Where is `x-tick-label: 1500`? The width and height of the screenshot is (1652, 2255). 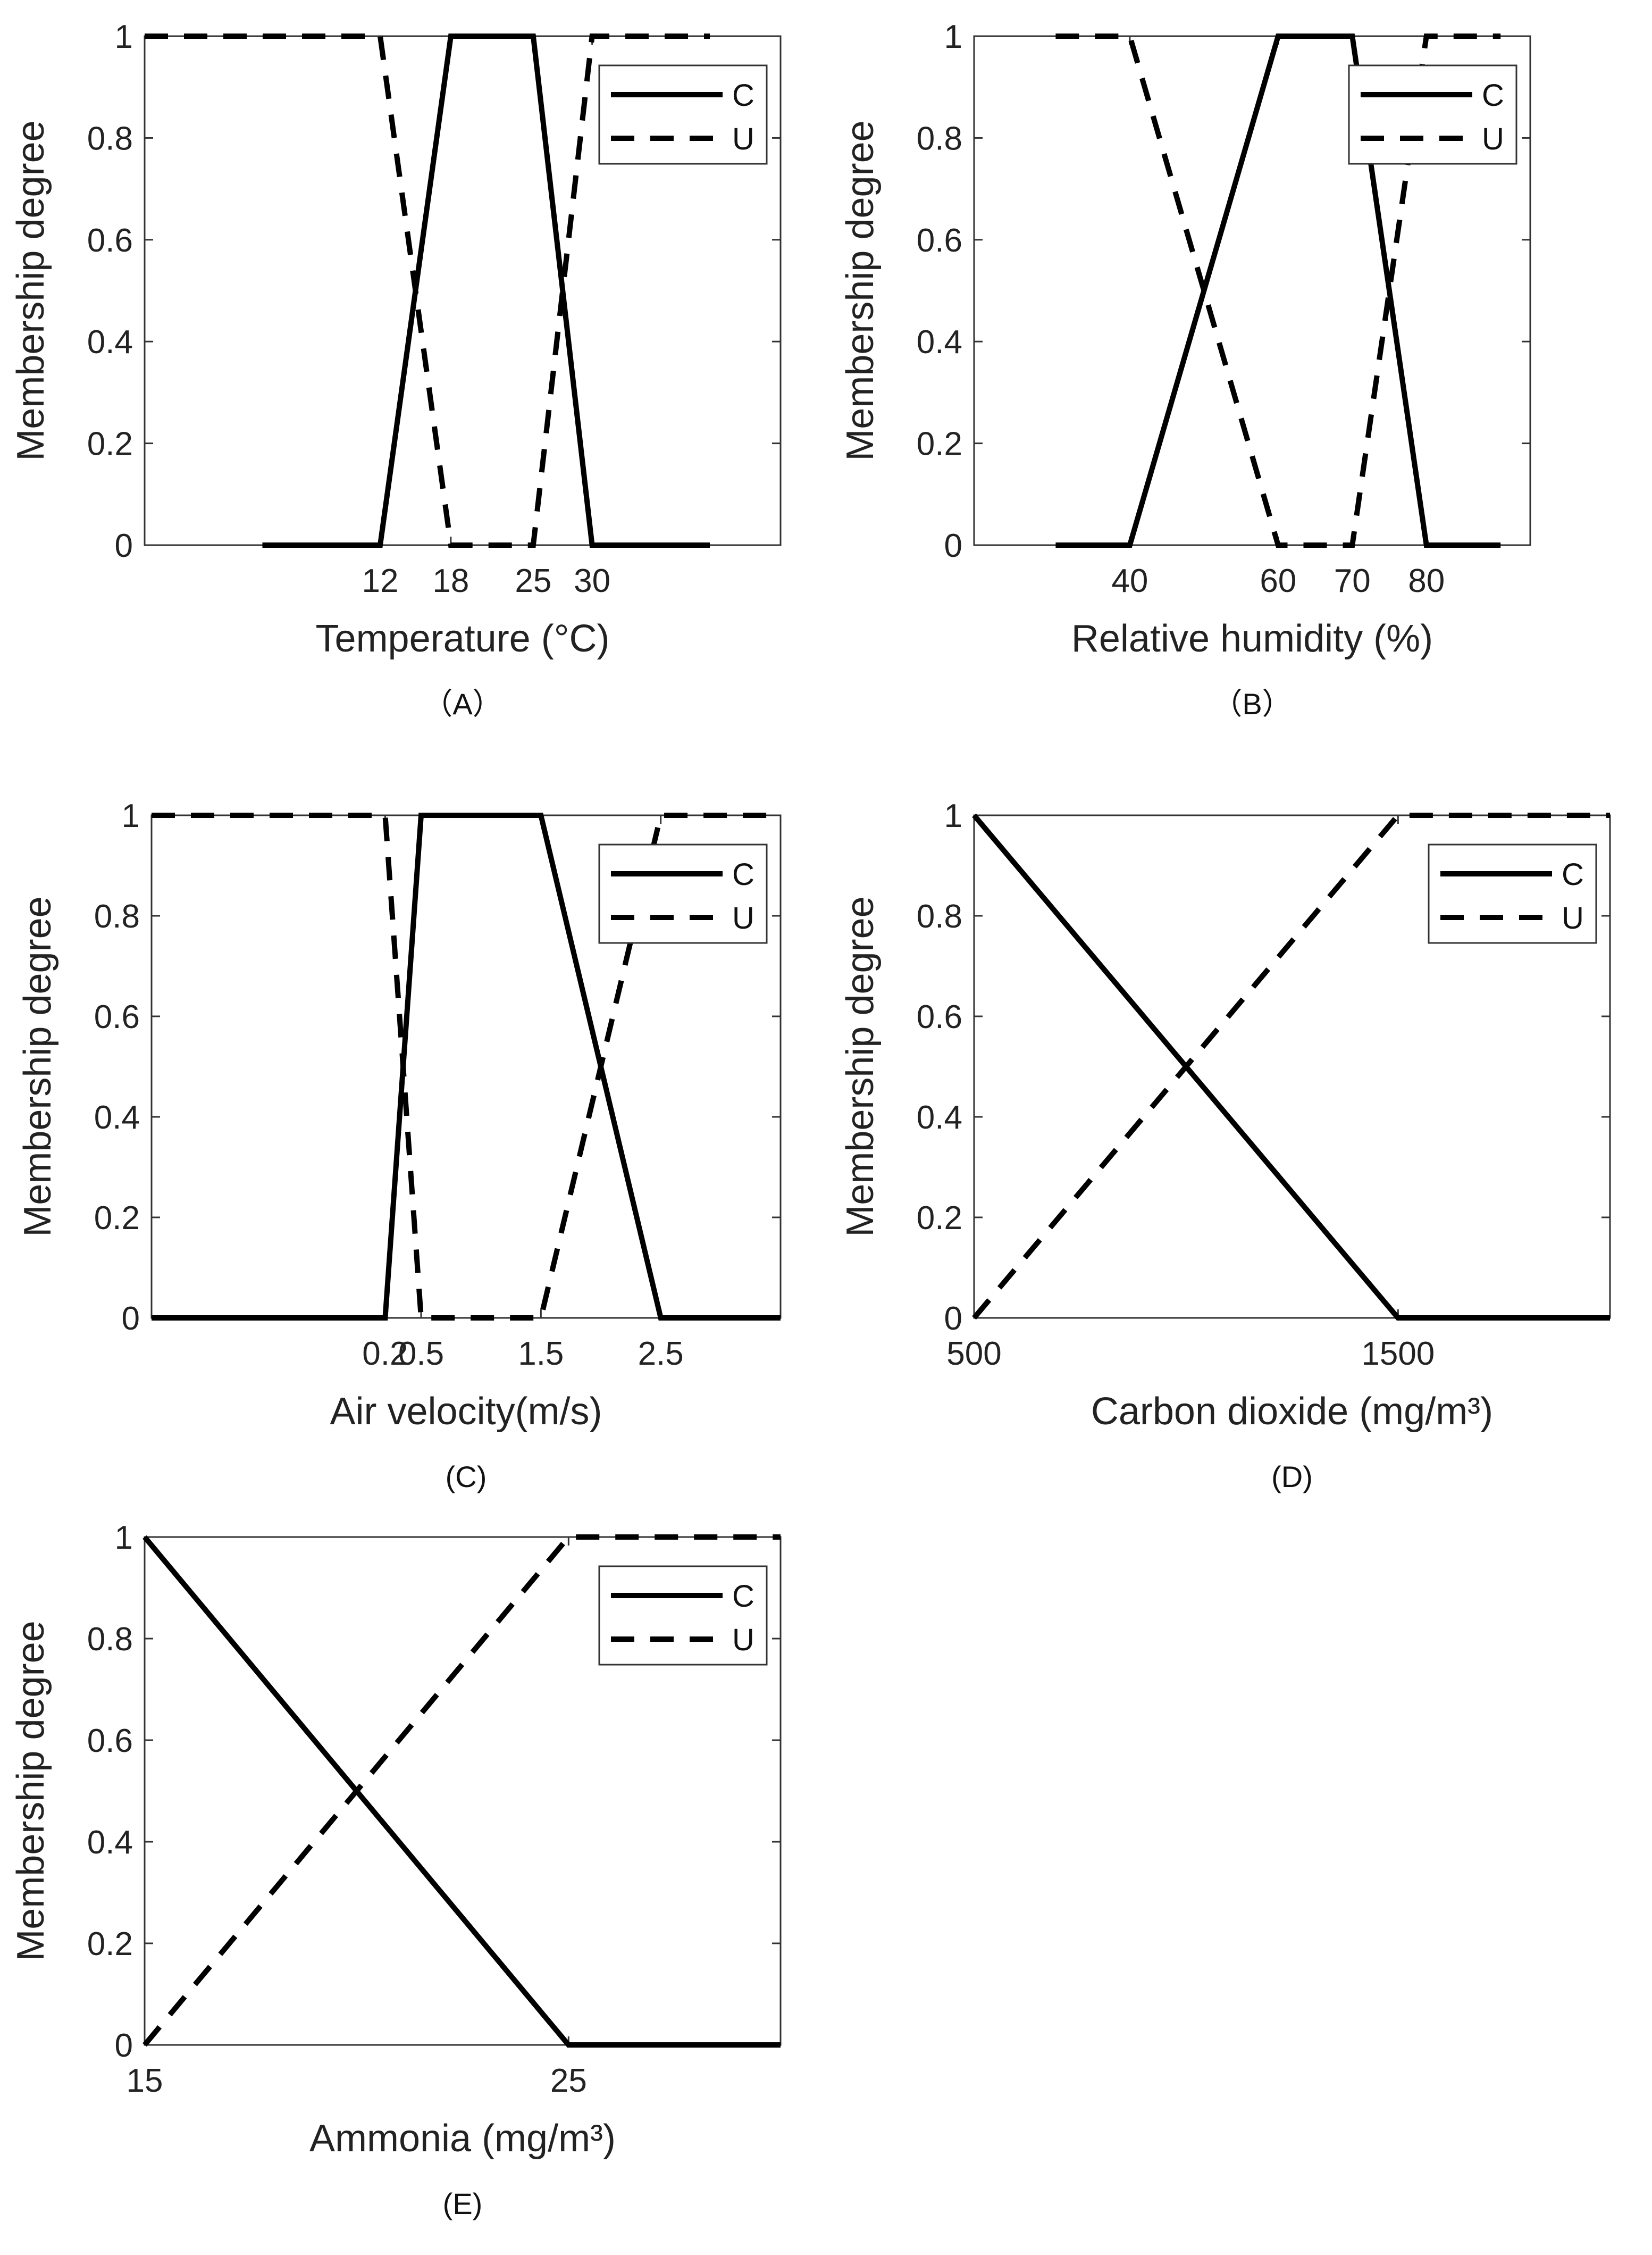
x-tick-label: 1500 is located at coordinates (1398, 1353).